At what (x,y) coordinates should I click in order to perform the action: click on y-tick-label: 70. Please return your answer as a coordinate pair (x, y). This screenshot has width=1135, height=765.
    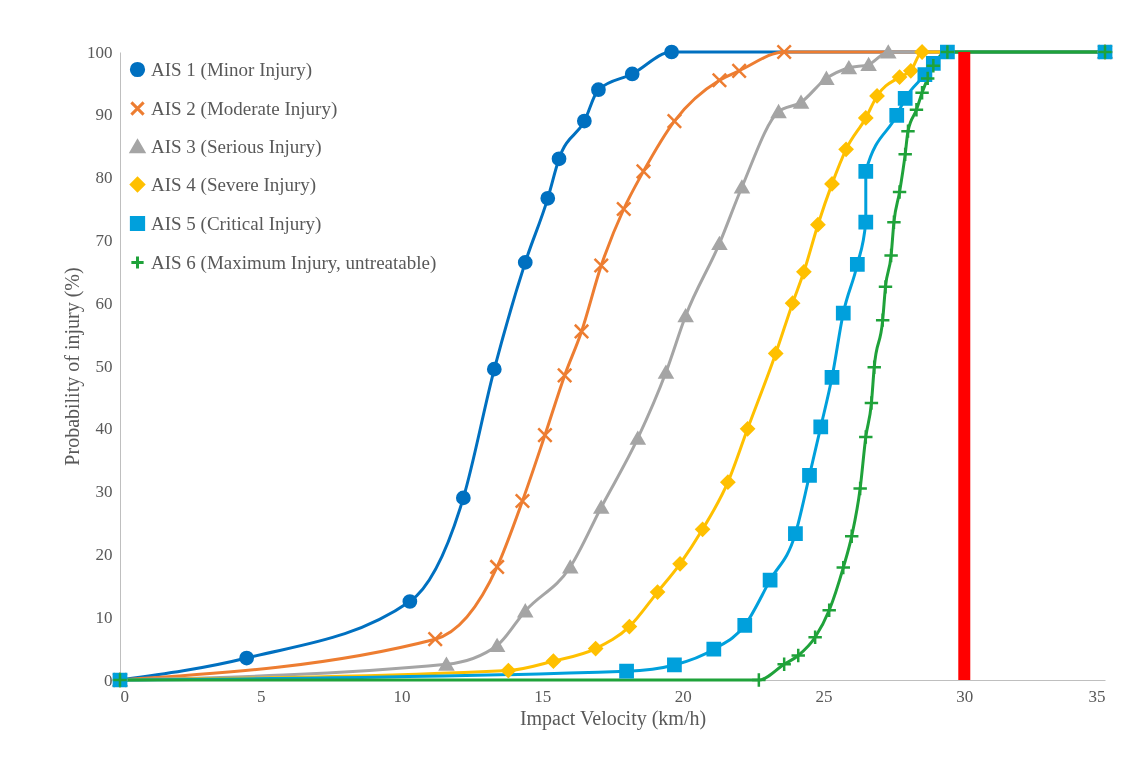
    Looking at the image, I should click on (104, 240).